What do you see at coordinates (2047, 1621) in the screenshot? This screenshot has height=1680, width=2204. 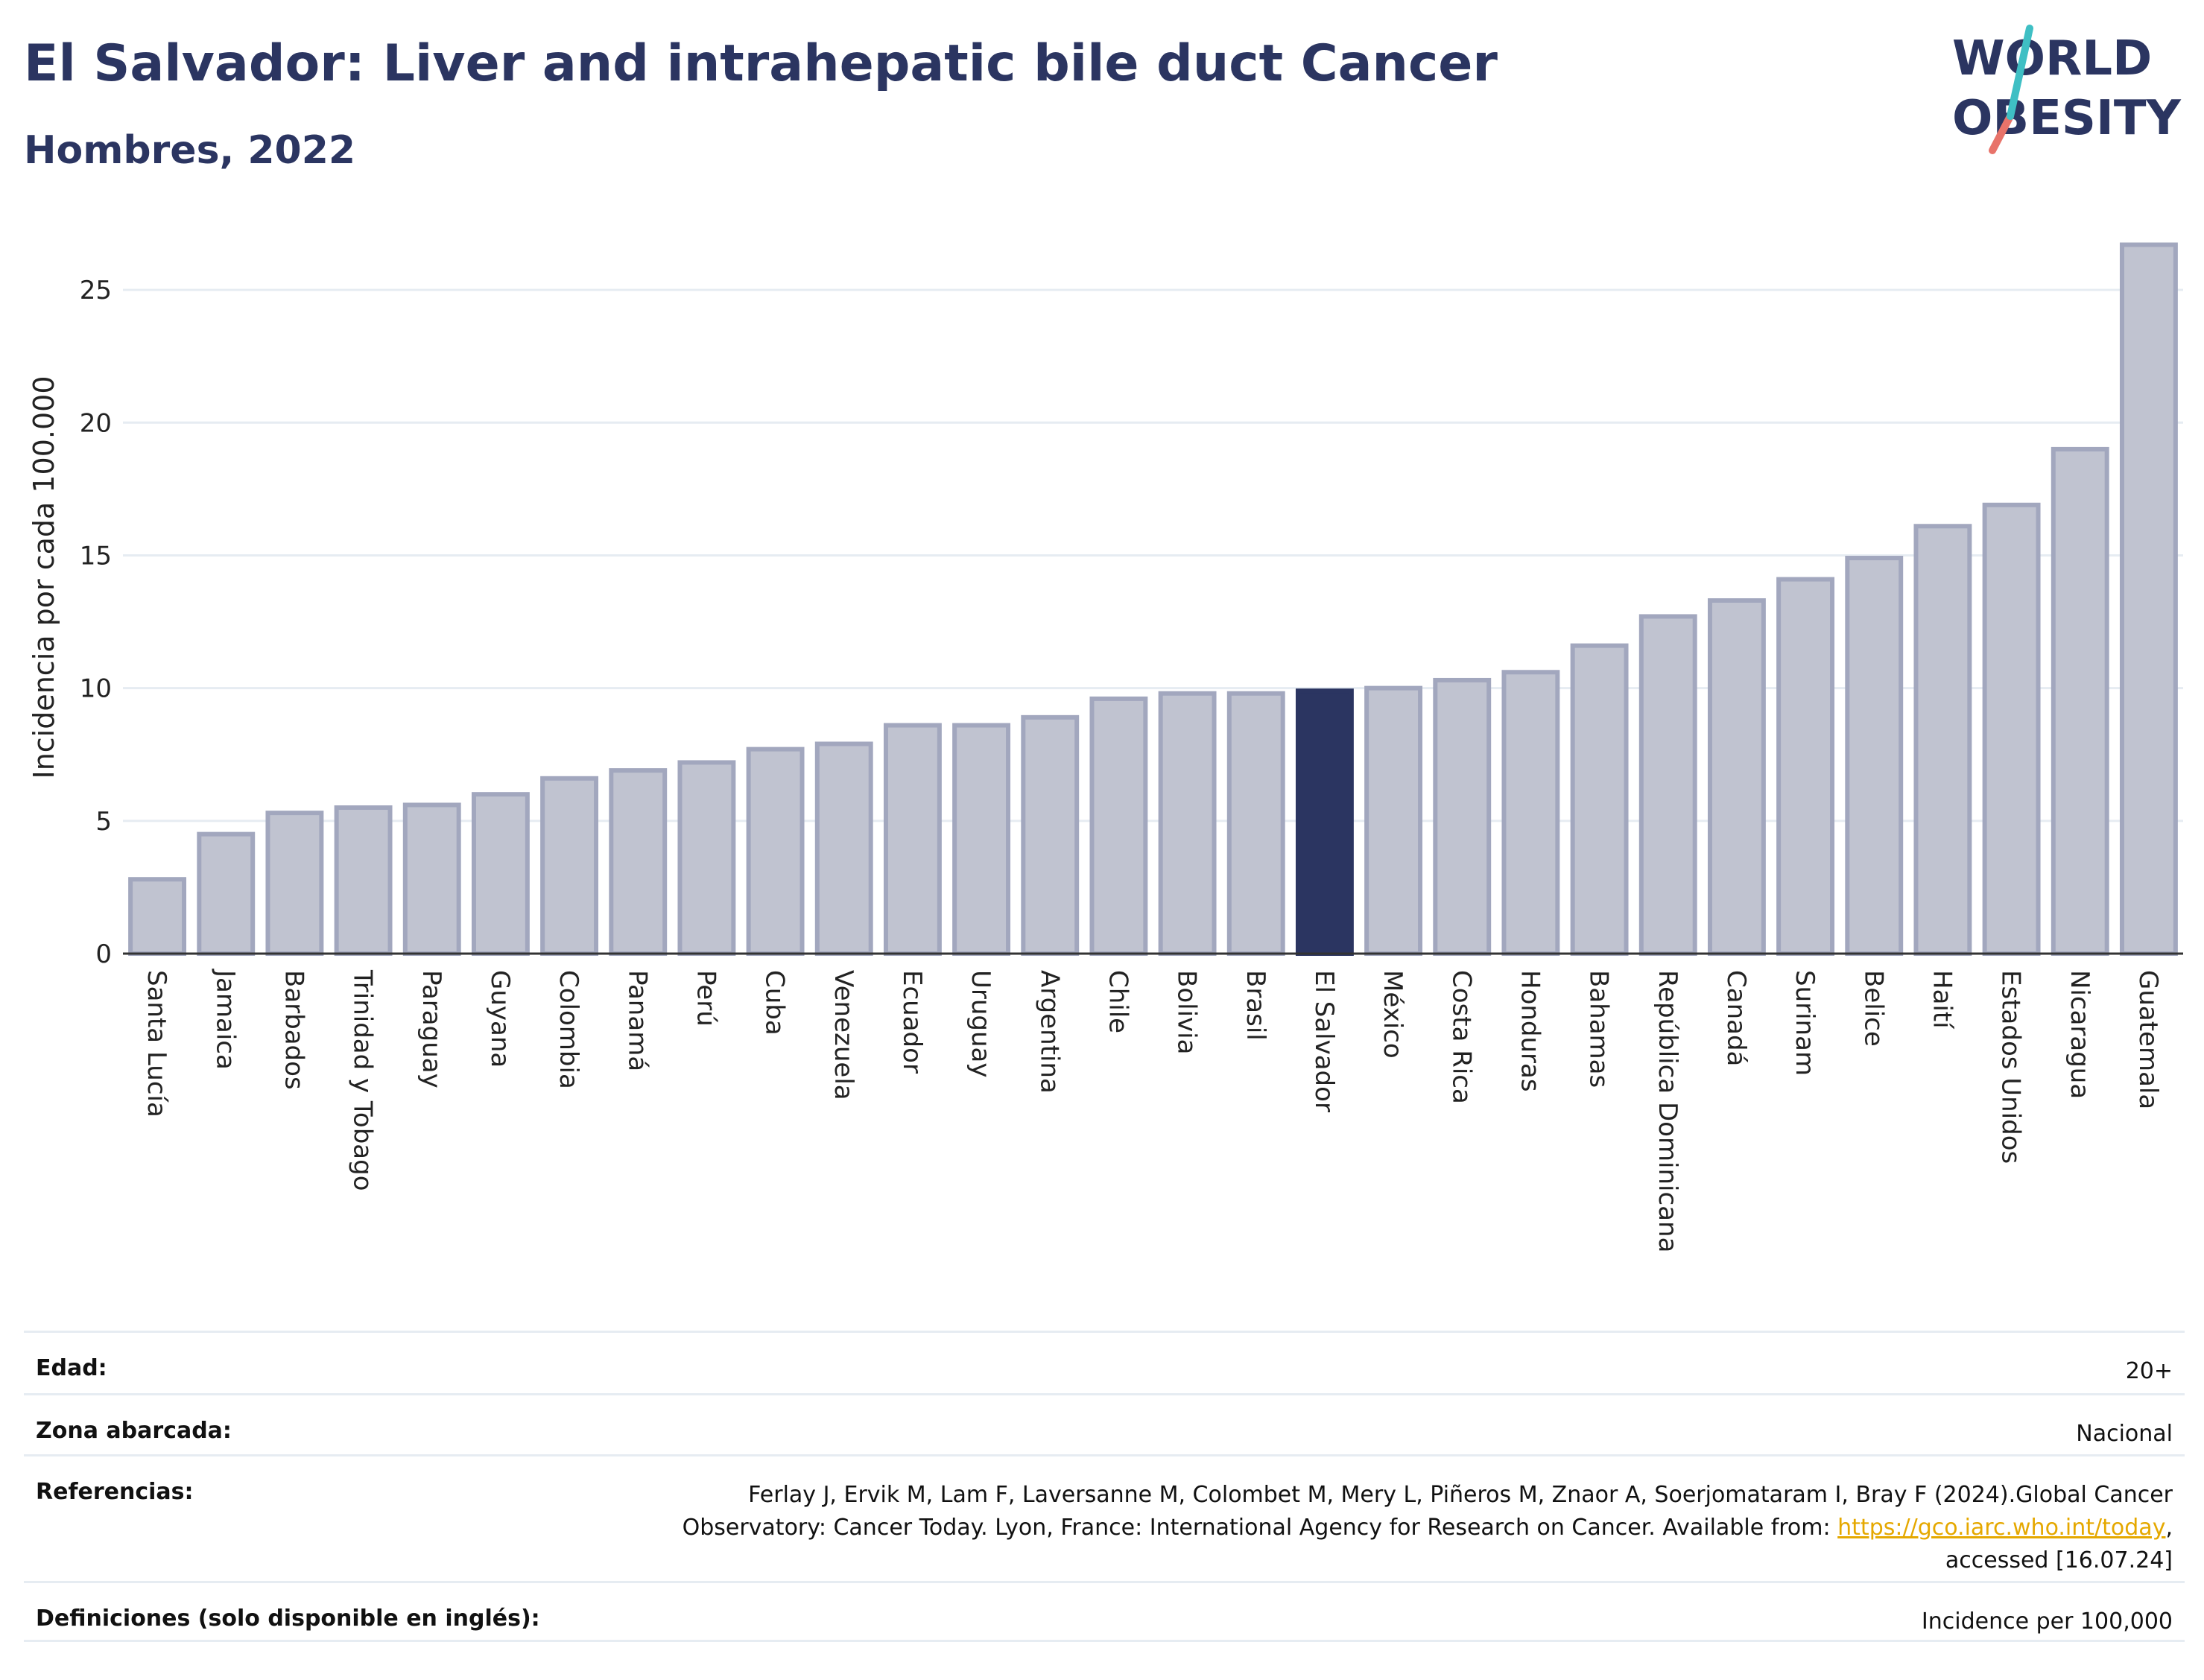 I see `info-value: Incidence per 100,000` at bounding box center [2047, 1621].